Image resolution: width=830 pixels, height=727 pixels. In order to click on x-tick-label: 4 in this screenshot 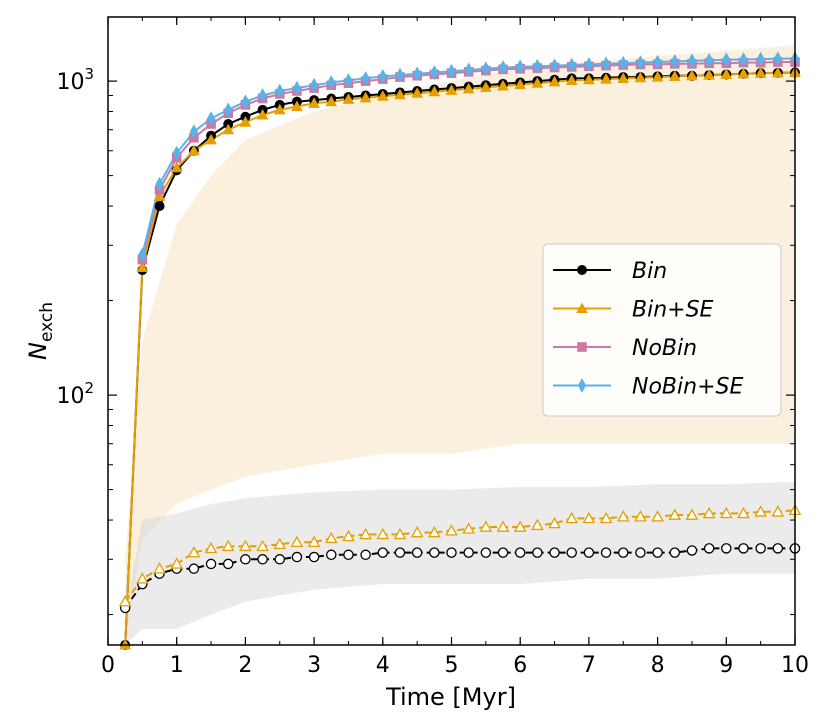, I will do `click(383, 665)`.